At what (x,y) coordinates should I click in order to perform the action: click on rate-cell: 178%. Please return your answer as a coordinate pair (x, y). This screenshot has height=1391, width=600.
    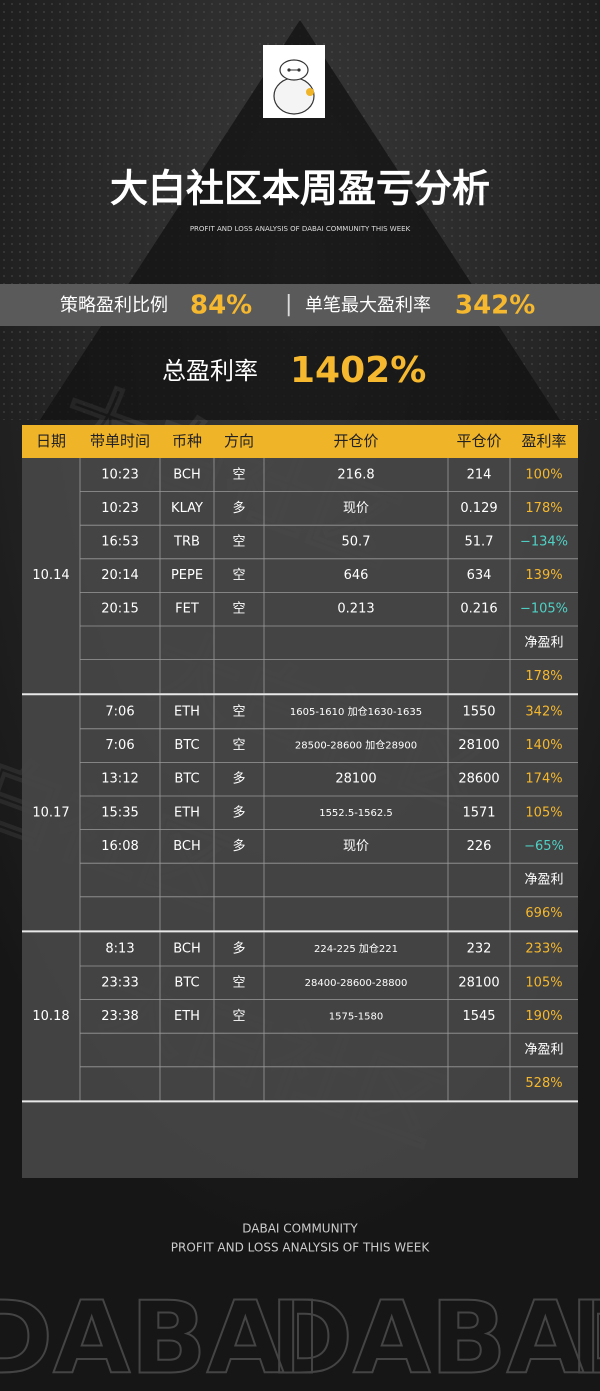
    Looking at the image, I should click on (543, 508).